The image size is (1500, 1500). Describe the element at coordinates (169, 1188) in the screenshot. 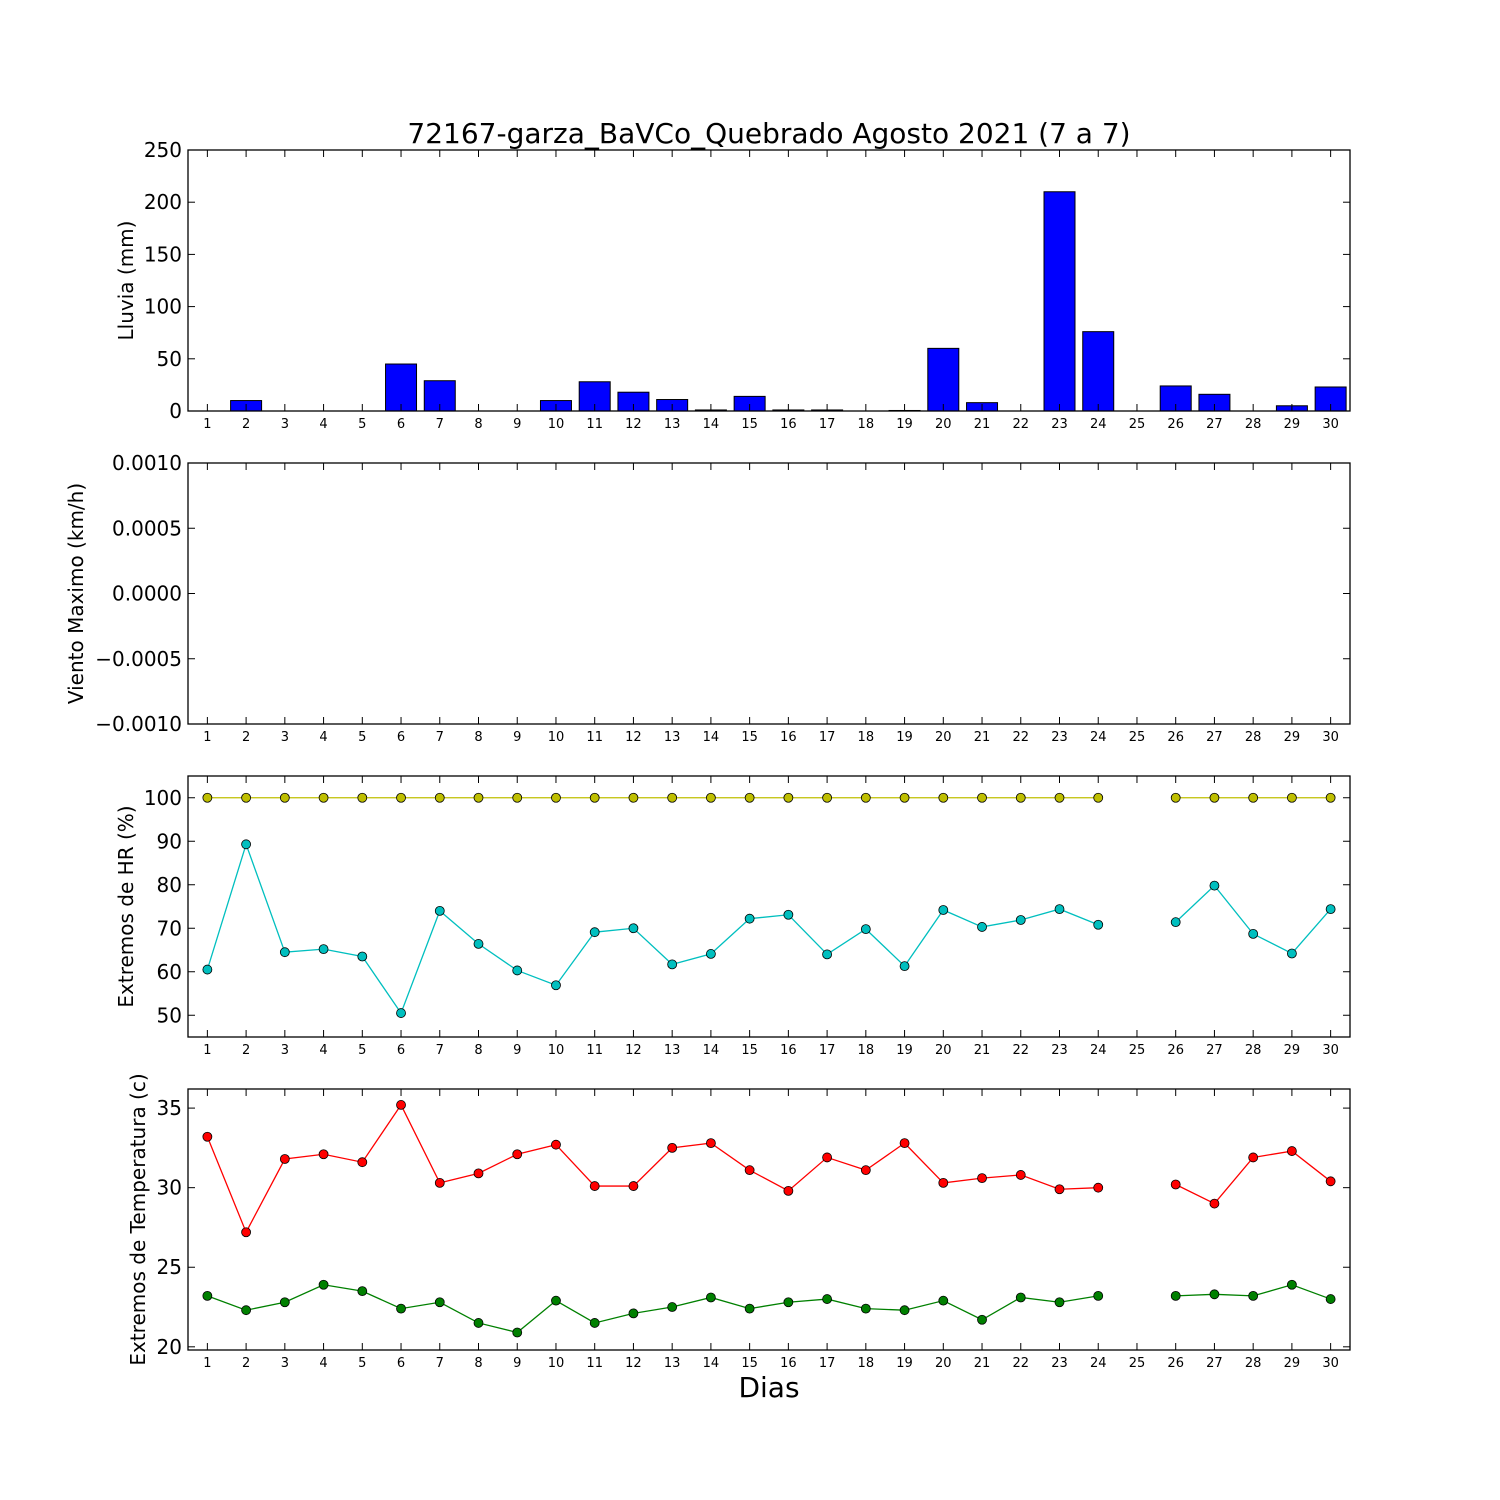

I see `y-tick-label: 30` at that location.